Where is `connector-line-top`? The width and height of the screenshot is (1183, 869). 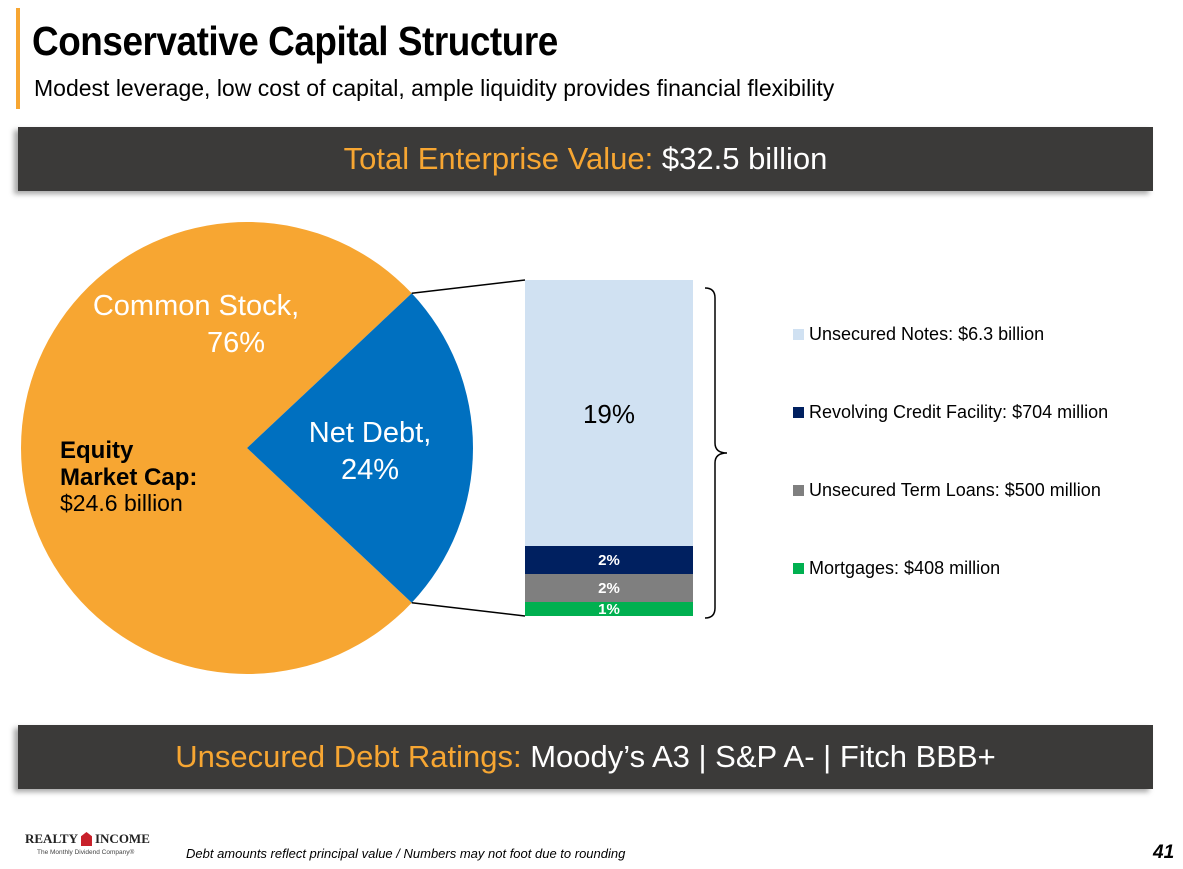 connector-line-top is located at coordinates (468, 287).